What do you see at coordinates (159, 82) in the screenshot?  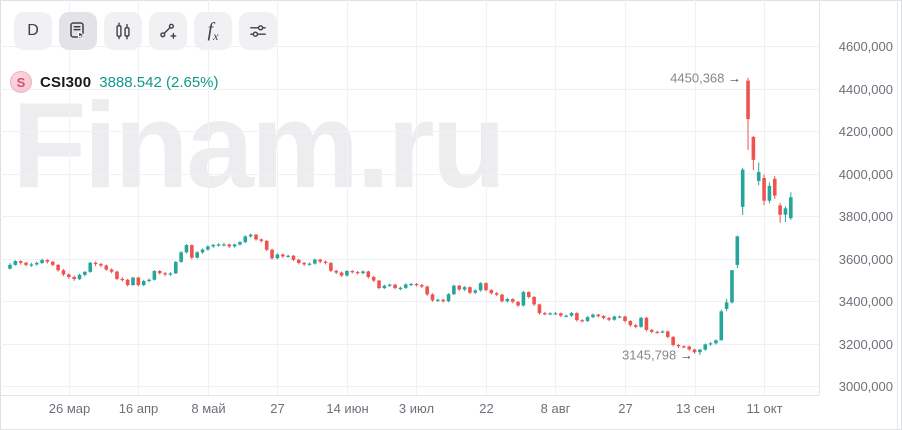 I see `symbol-price: 3888.542 (2.65%)` at bounding box center [159, 82].